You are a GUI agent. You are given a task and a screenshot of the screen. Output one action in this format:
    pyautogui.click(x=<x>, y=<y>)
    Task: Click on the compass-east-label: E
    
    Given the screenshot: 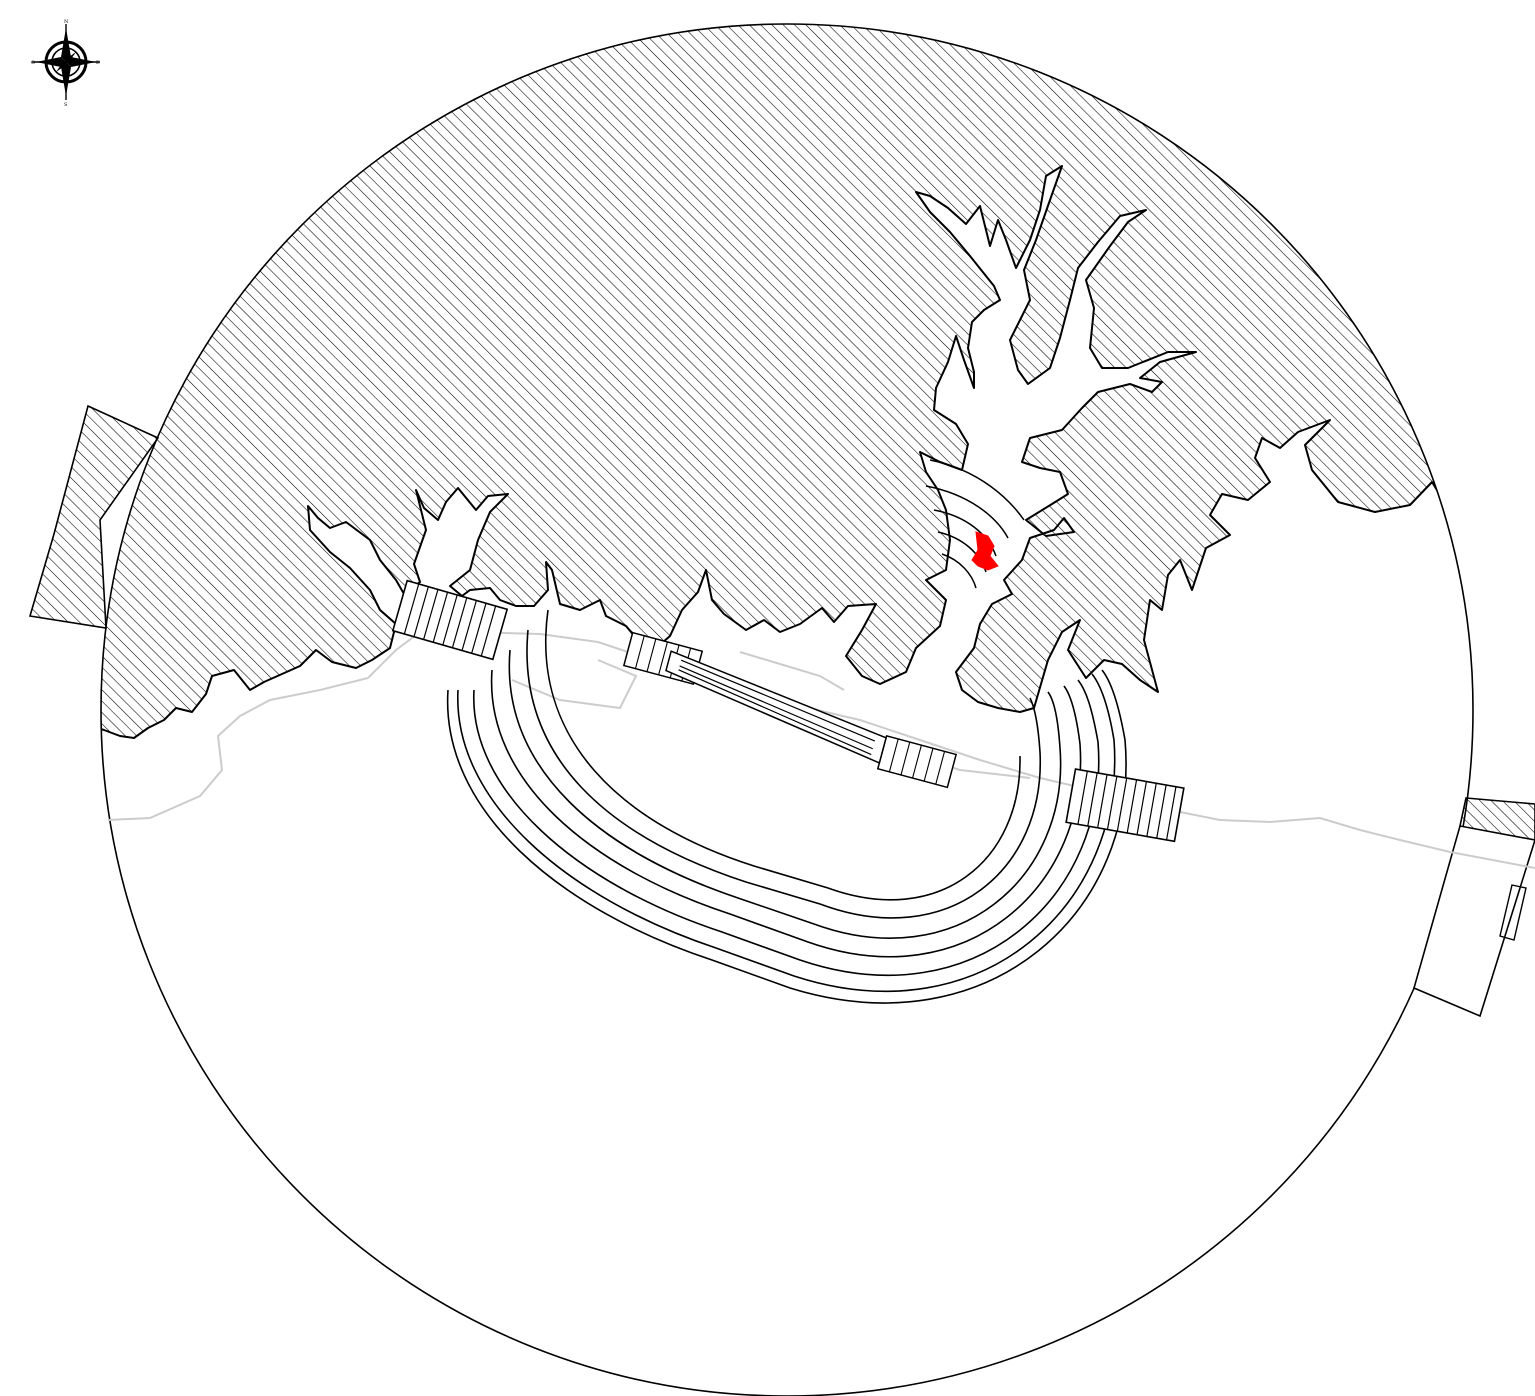 What is the action you would take?
    pyautogui.click(x=98, y=63)
    